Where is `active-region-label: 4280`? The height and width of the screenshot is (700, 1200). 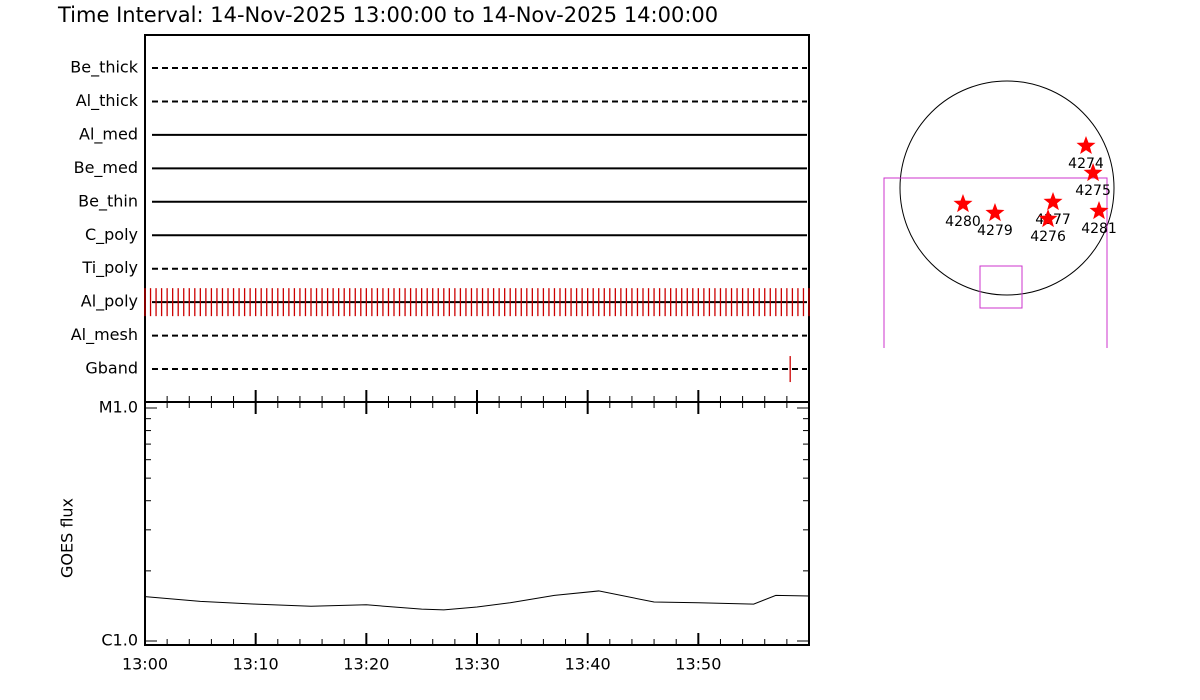 active-region-label: 4280 is located at coordinates (963, 222).